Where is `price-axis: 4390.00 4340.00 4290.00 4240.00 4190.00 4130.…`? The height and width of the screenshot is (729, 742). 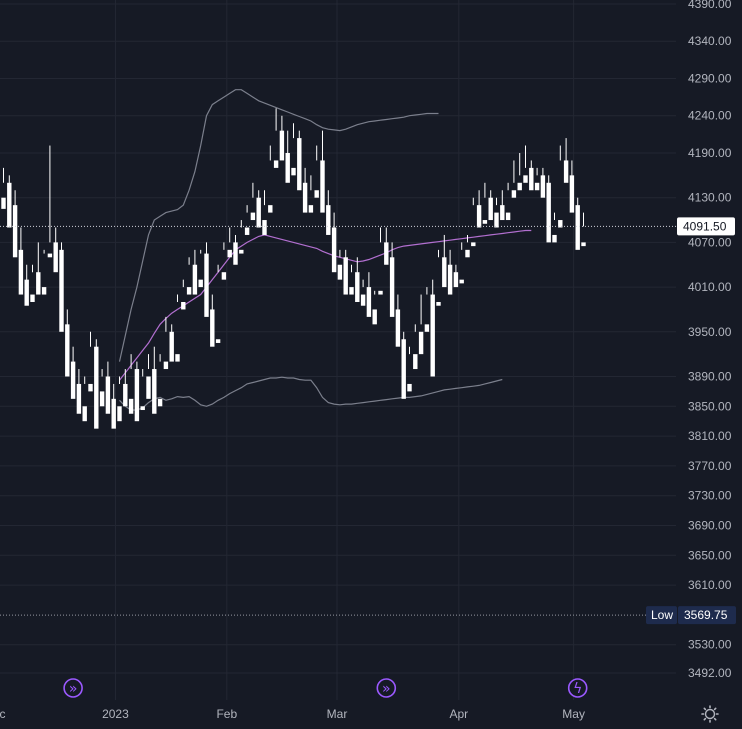
price-axis: 4390.00 4340.00 4290.00 4240.00 4190.00 4130.… is located at coordinates (710, 340).